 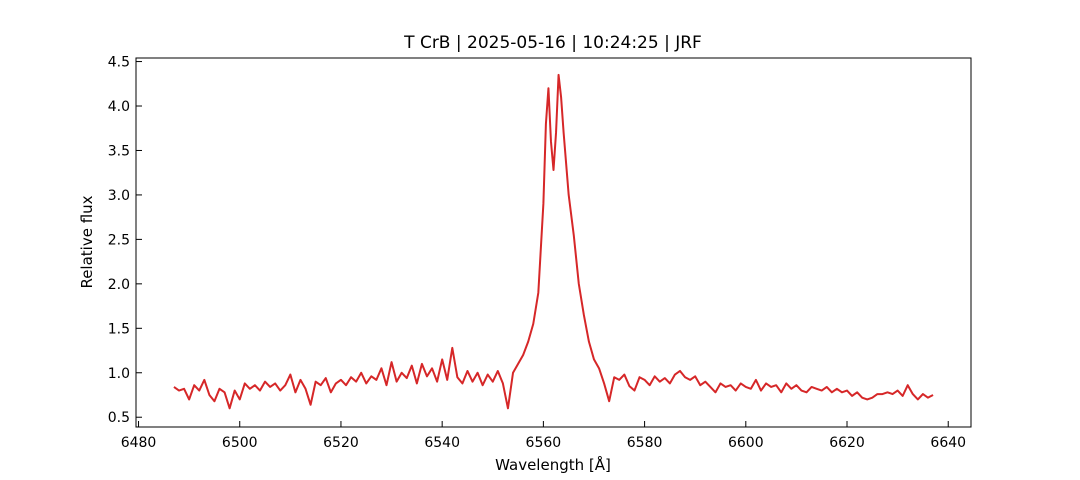 I want to click on y-tick-label: 4.0, so click(x=119, y=107).